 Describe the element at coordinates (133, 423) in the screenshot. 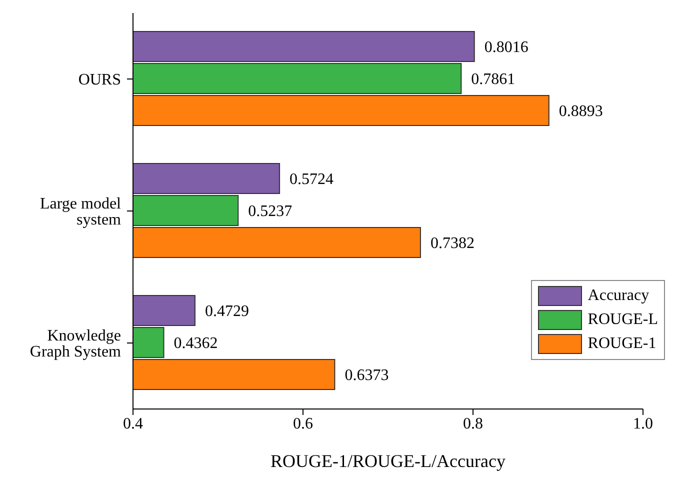

I see `x-tick-label: 0.4` at that location.